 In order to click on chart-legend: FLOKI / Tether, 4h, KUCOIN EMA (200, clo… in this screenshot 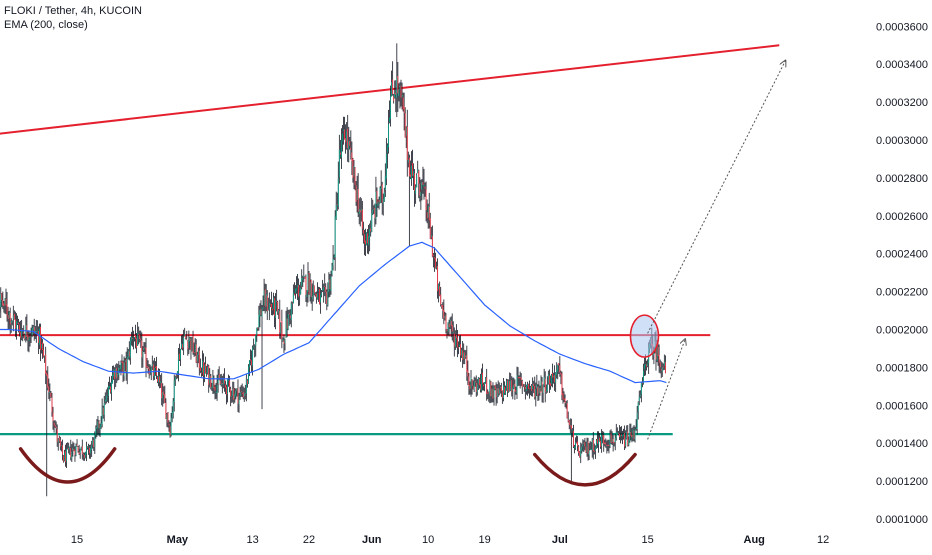, I will do `click(73, 18)`.